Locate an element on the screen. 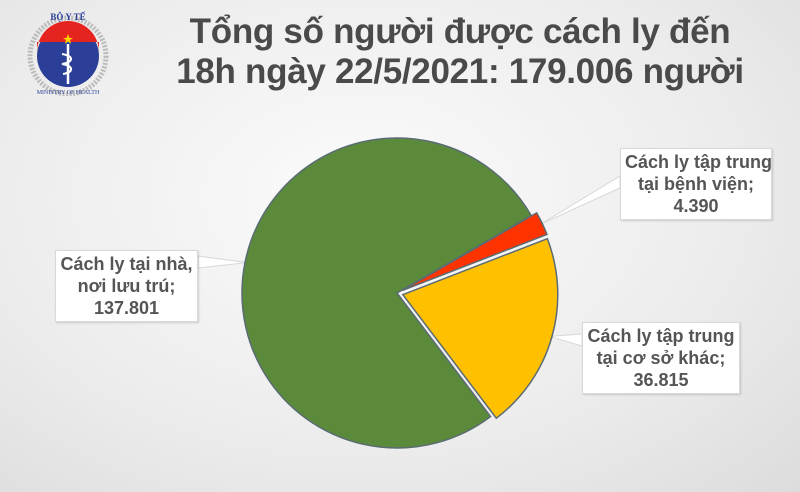  label-home: Cách ly tại nhà, nơi lưu trú; 137.801 is located at coordinates (126, 286).